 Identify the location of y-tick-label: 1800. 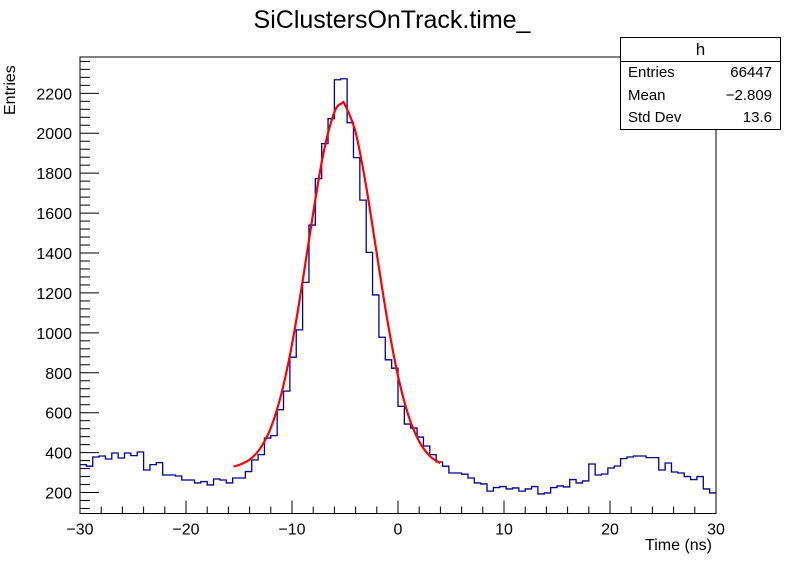
(54, 174).